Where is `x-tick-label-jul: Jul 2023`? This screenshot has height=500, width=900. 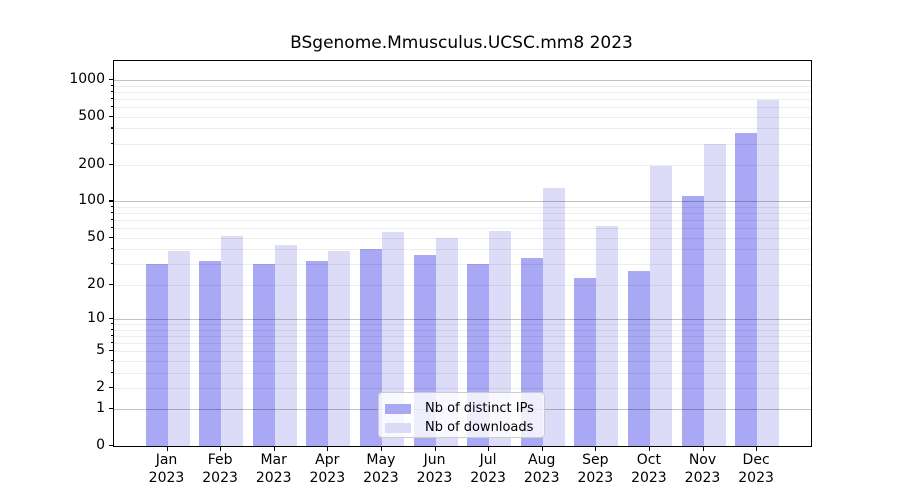 x-tick-label-jul: Jul 2023 is located at coordinates (488, 469).